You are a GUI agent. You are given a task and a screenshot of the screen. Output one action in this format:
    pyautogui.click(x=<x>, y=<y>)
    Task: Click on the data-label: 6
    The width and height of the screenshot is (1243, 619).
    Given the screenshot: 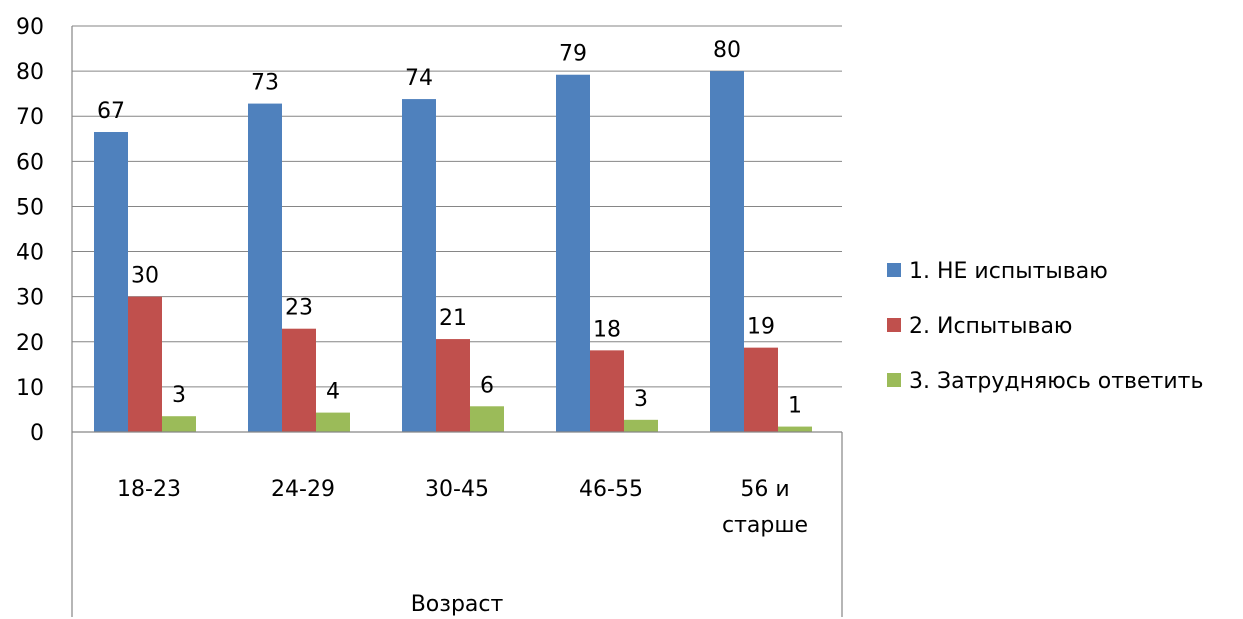 What is the action you would take?
    pyautogui.click(x=487, y=385)
    